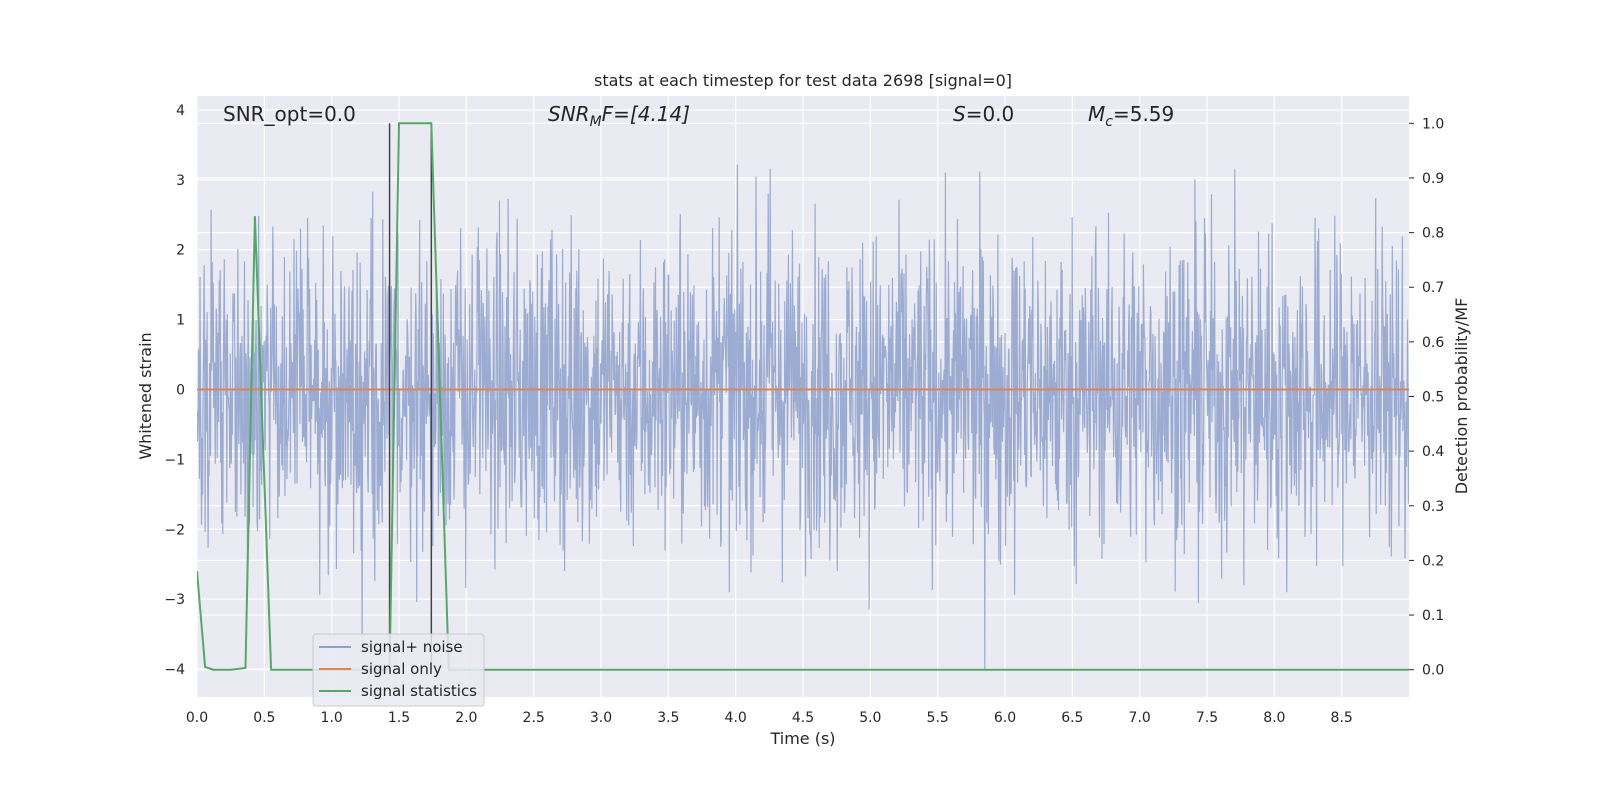  What do you see at coordinates (1433, 507) in the screenshot?
I see `y2-tick-label: 0.3` at bounding box center [1433, 507].